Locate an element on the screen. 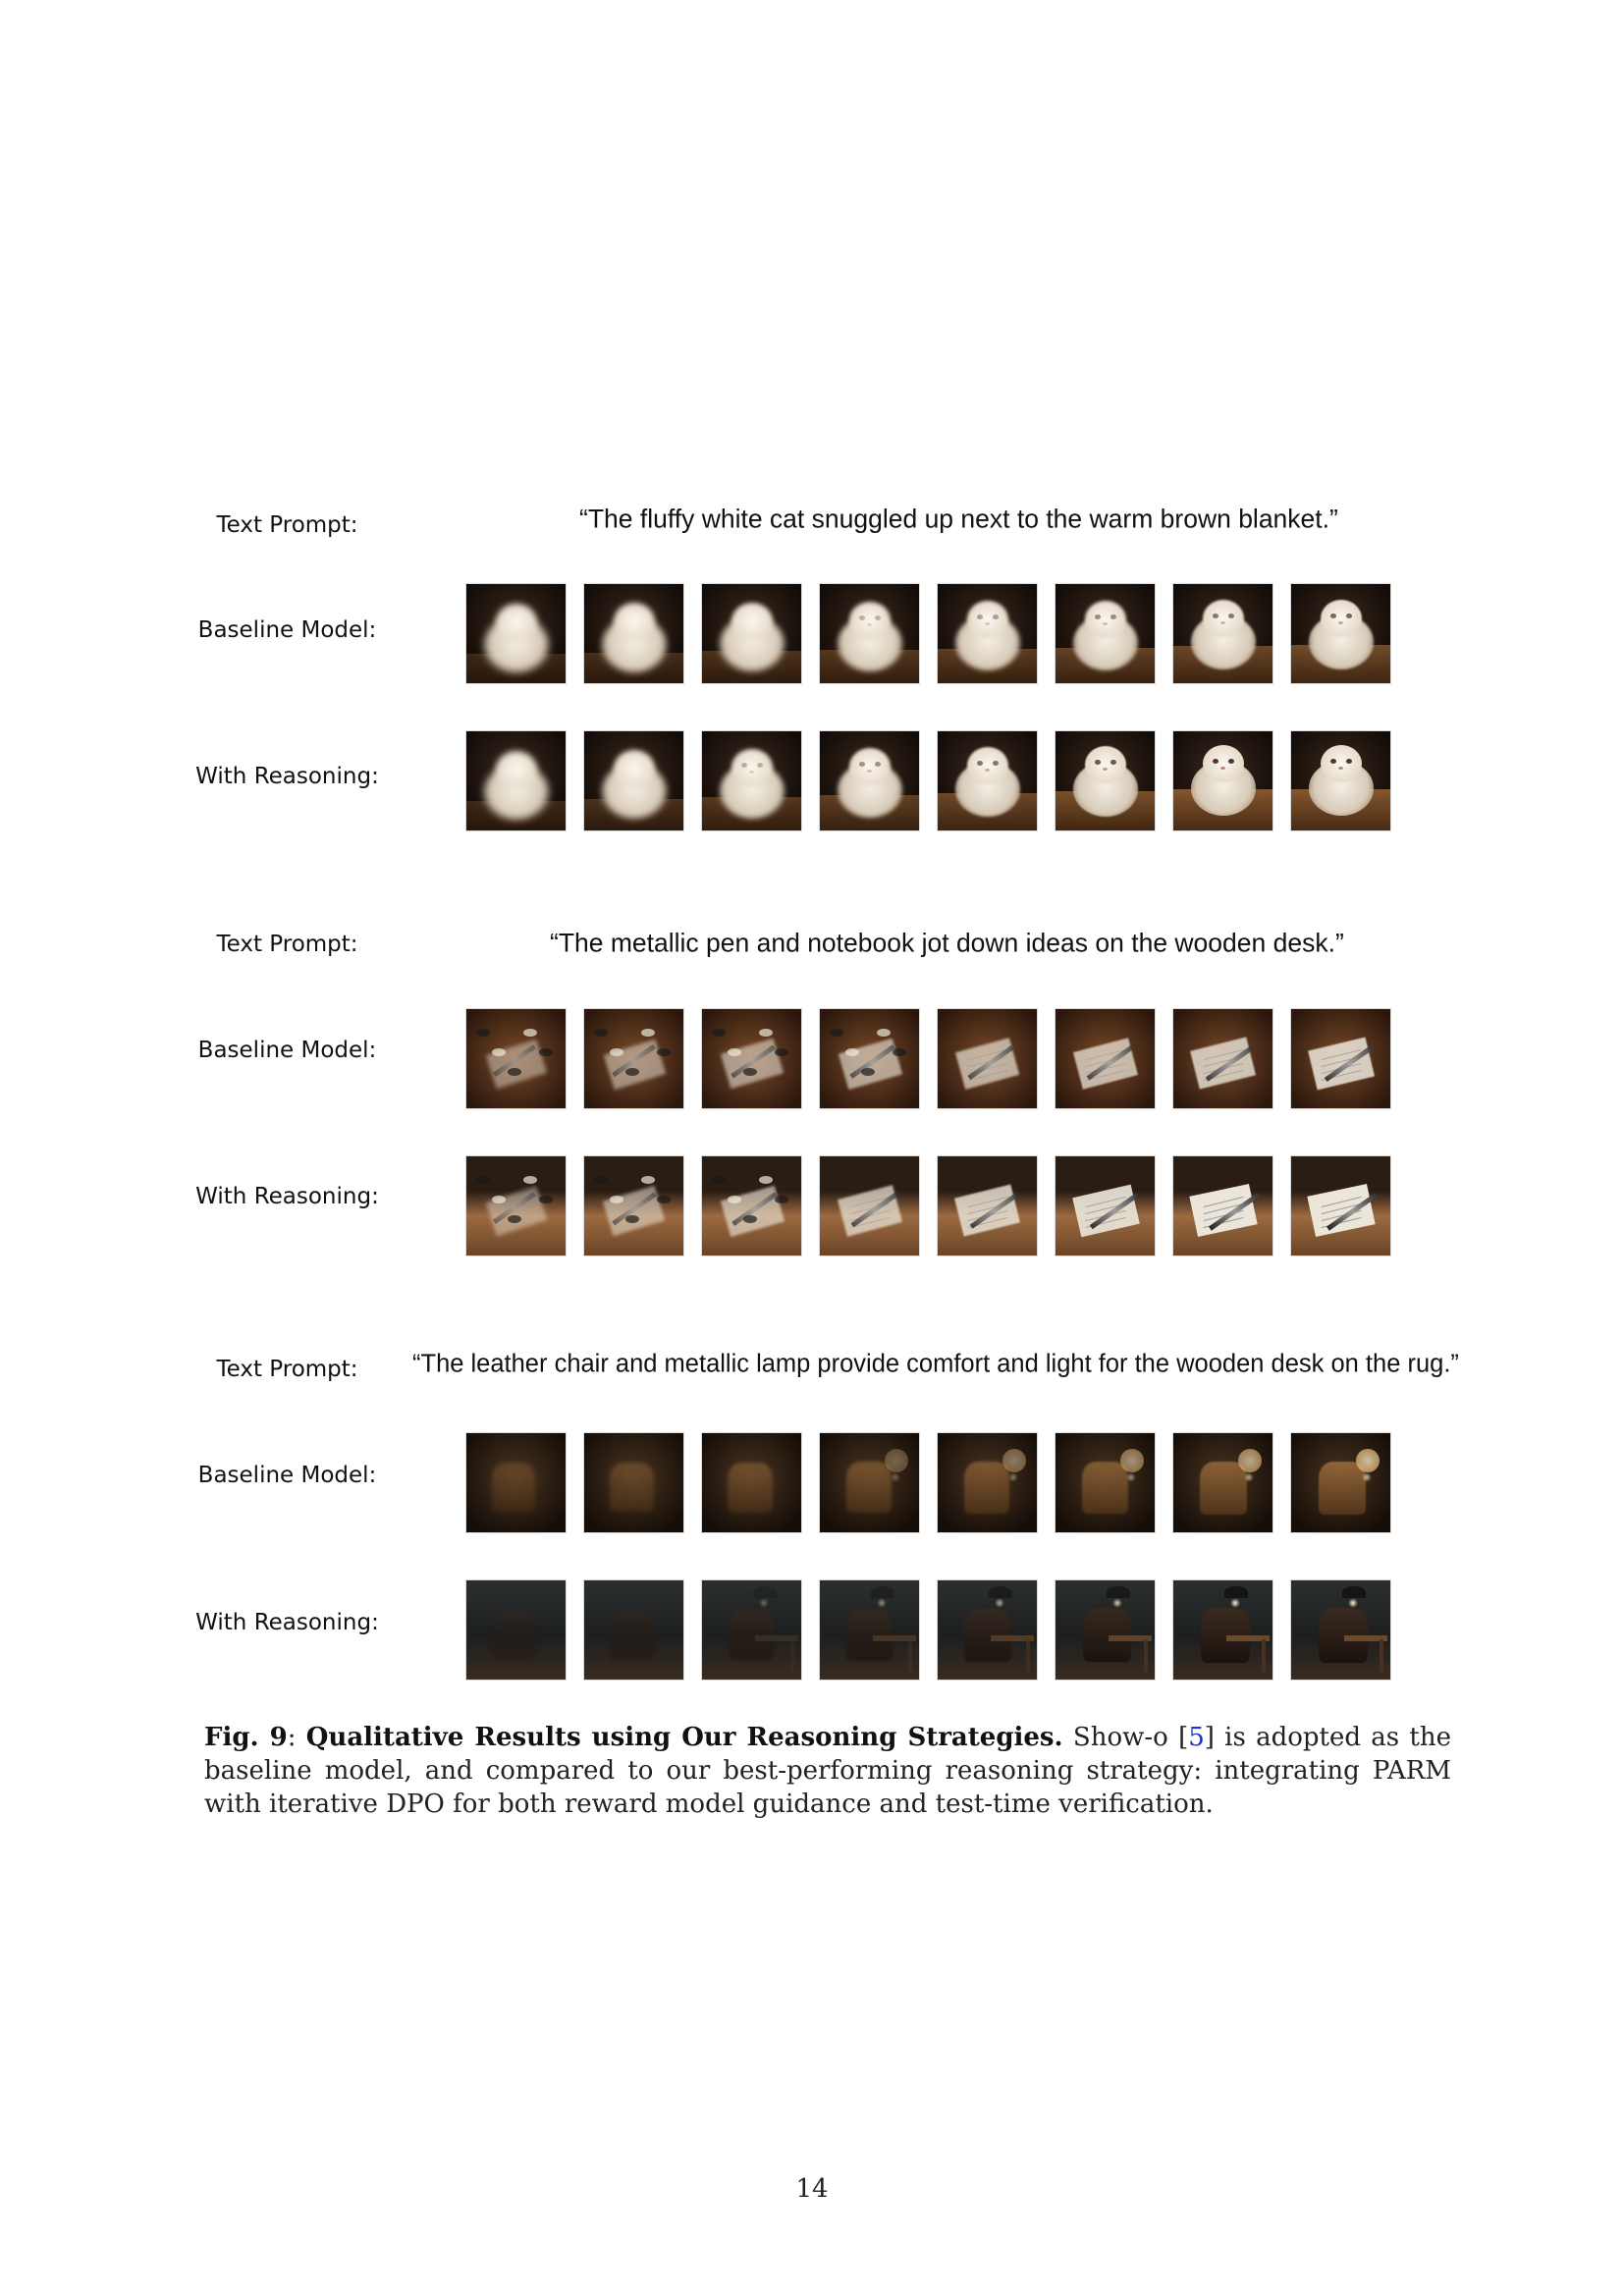  text-prompt-label-2: Text Prompt: is located at coordinates (287, 944).